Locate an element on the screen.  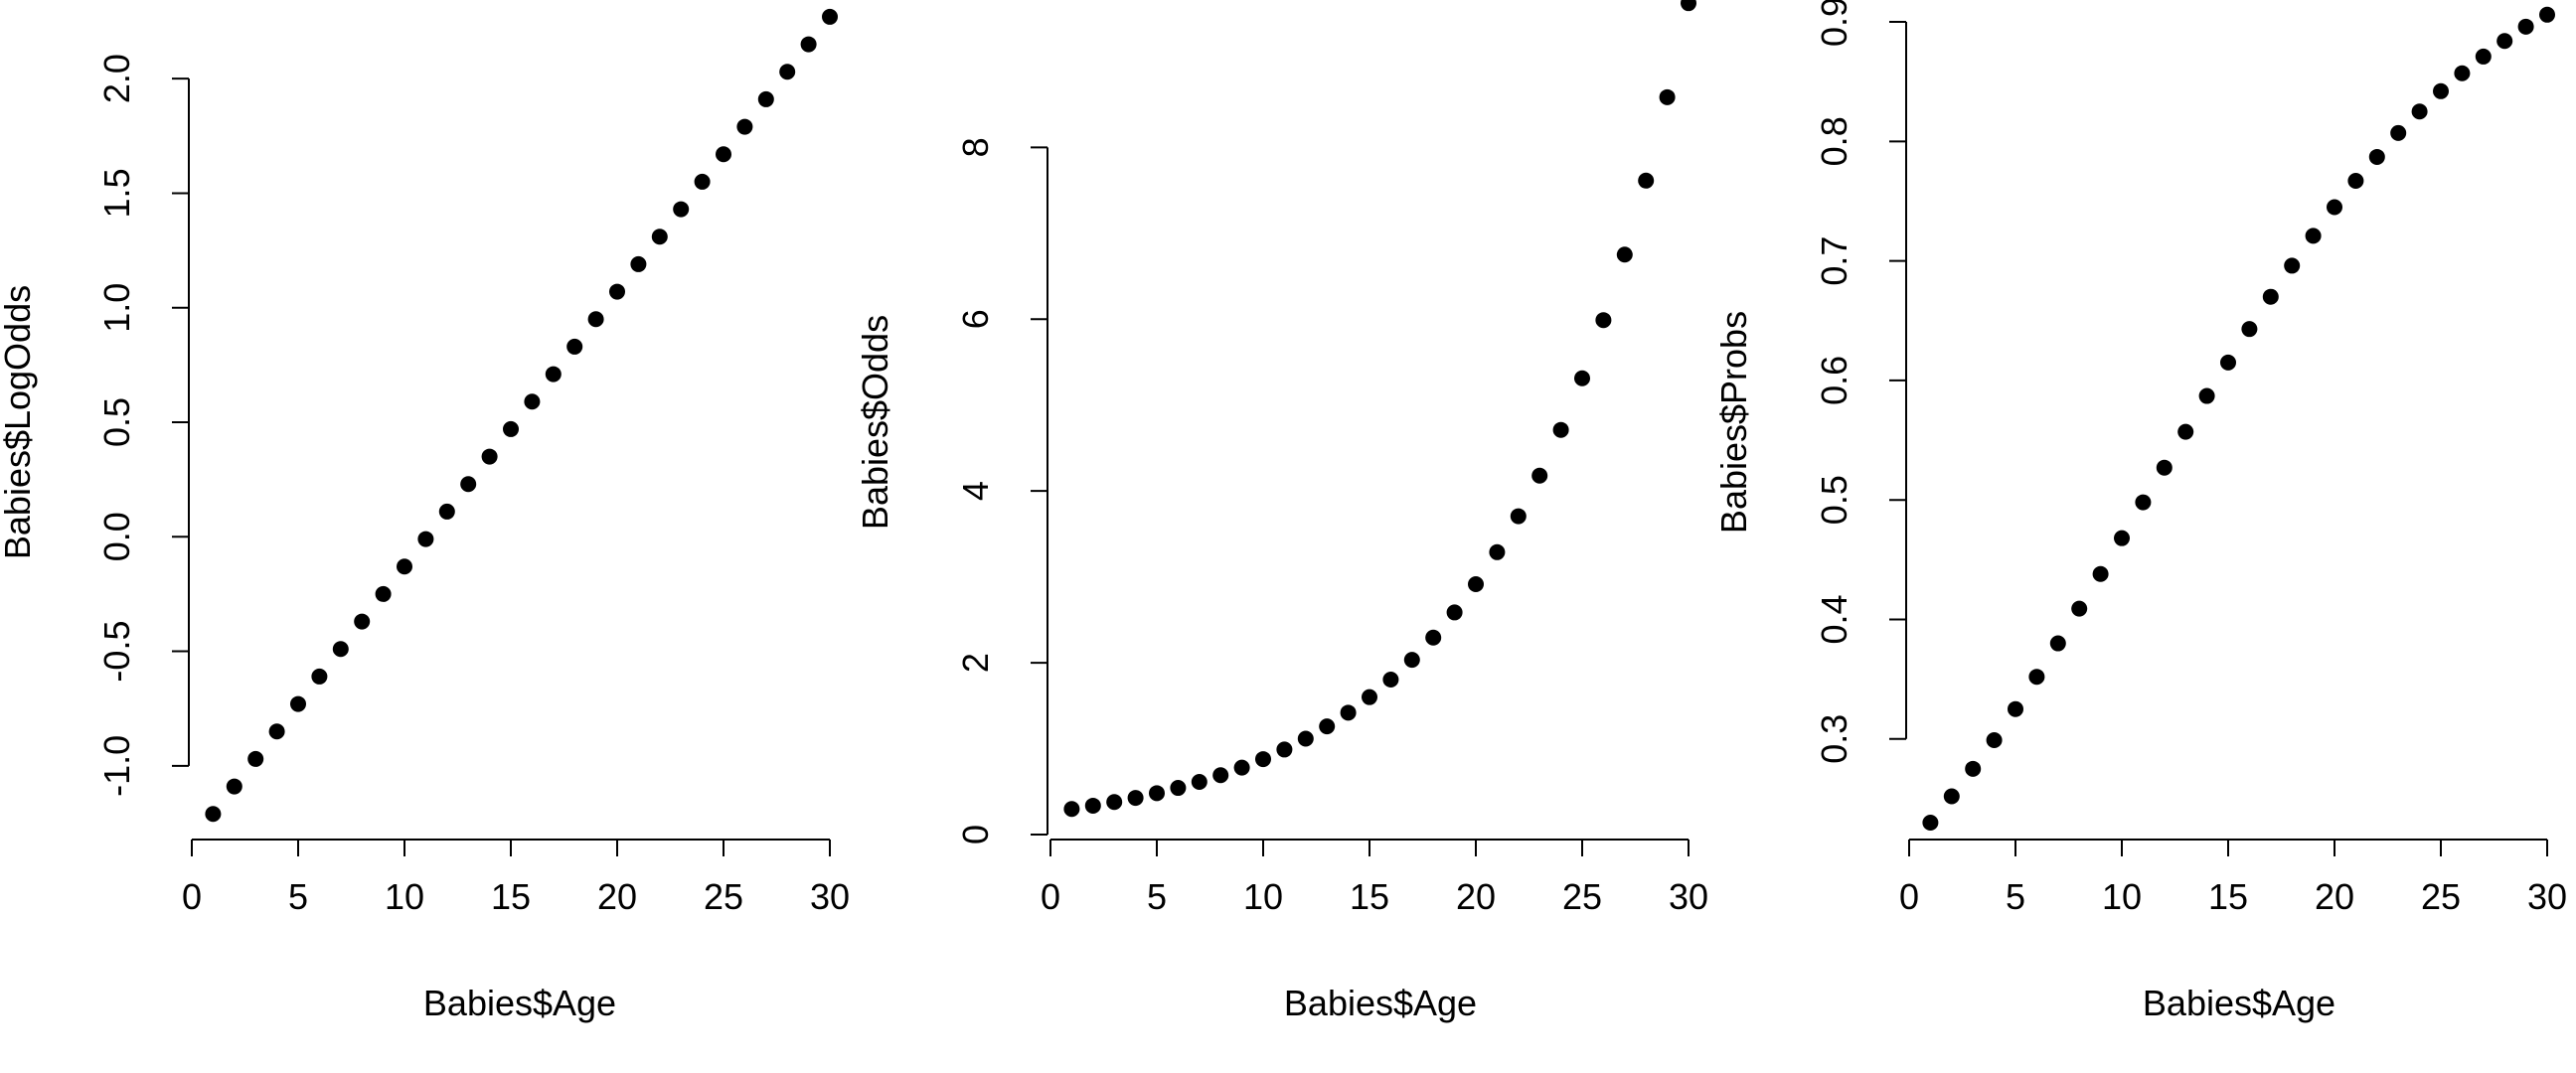
y-axis-title: Babies$LogOdds is located at coordinates (19, 422).